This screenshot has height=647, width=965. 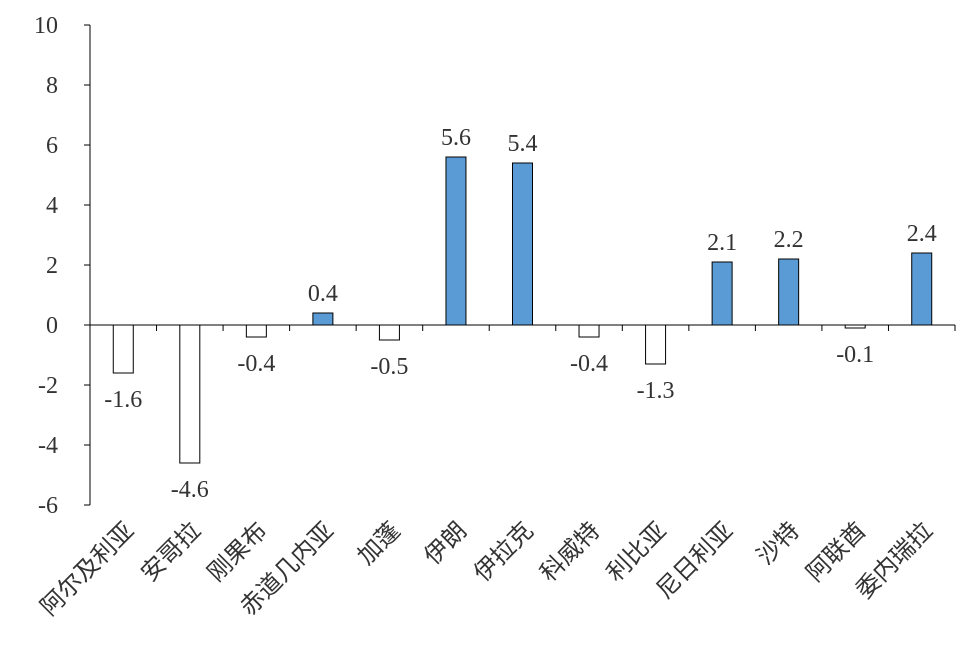 I want to click on data-label: 2.2, so click(x=789, y=240).